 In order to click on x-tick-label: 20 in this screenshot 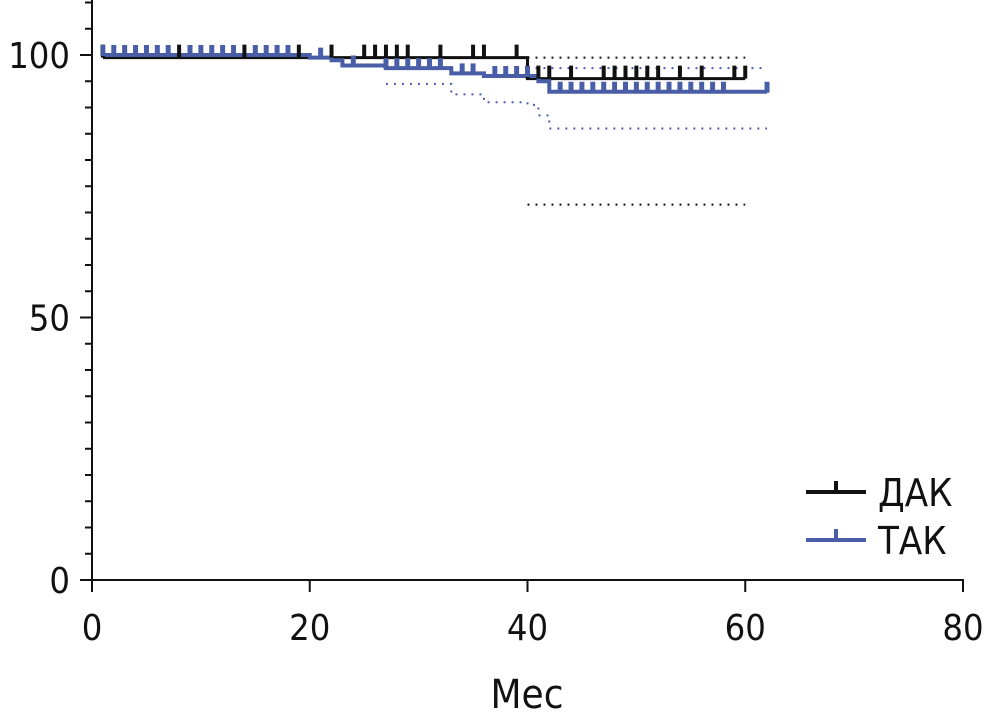, I will do `click(309, 628)`.